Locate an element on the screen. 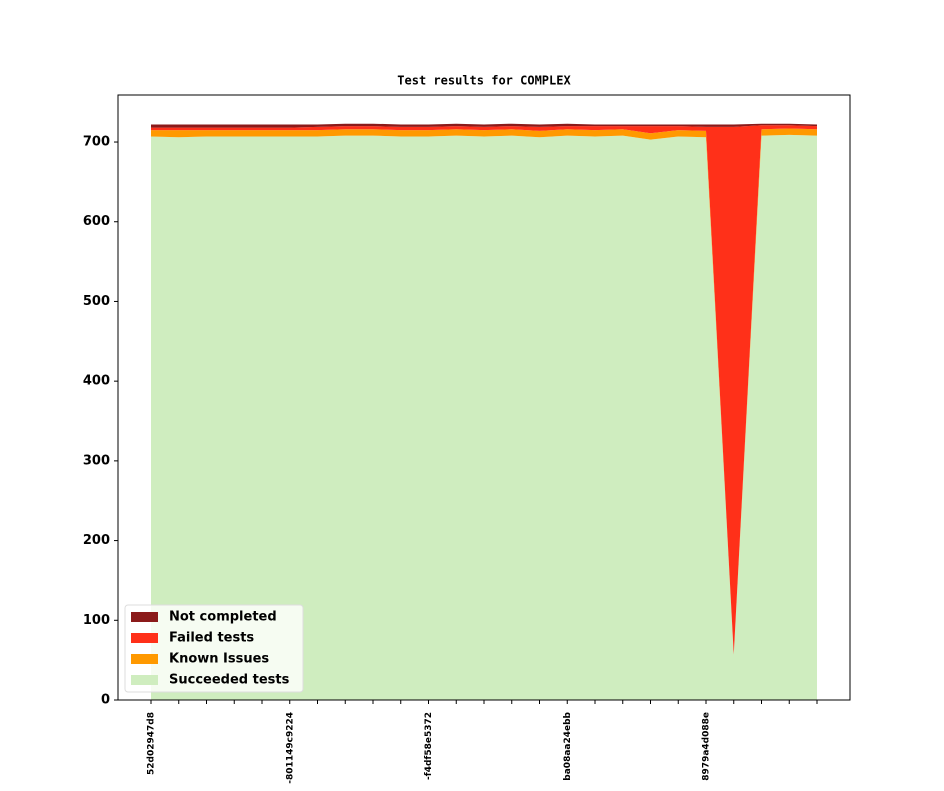  y-tick-label: 400 is located at coordinates (96, 381).